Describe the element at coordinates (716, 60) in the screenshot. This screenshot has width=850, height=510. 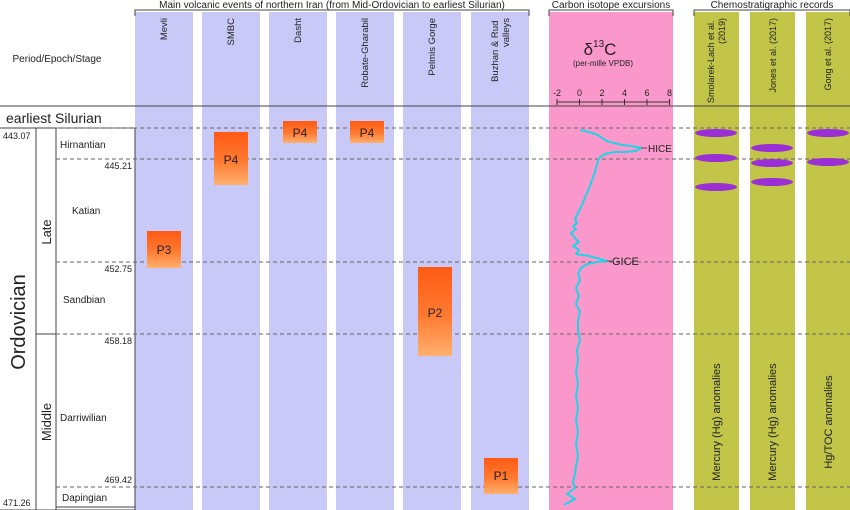
I see `column-label-smolarek-lach: Smolarek-Lach et al. (2019)` at that location.